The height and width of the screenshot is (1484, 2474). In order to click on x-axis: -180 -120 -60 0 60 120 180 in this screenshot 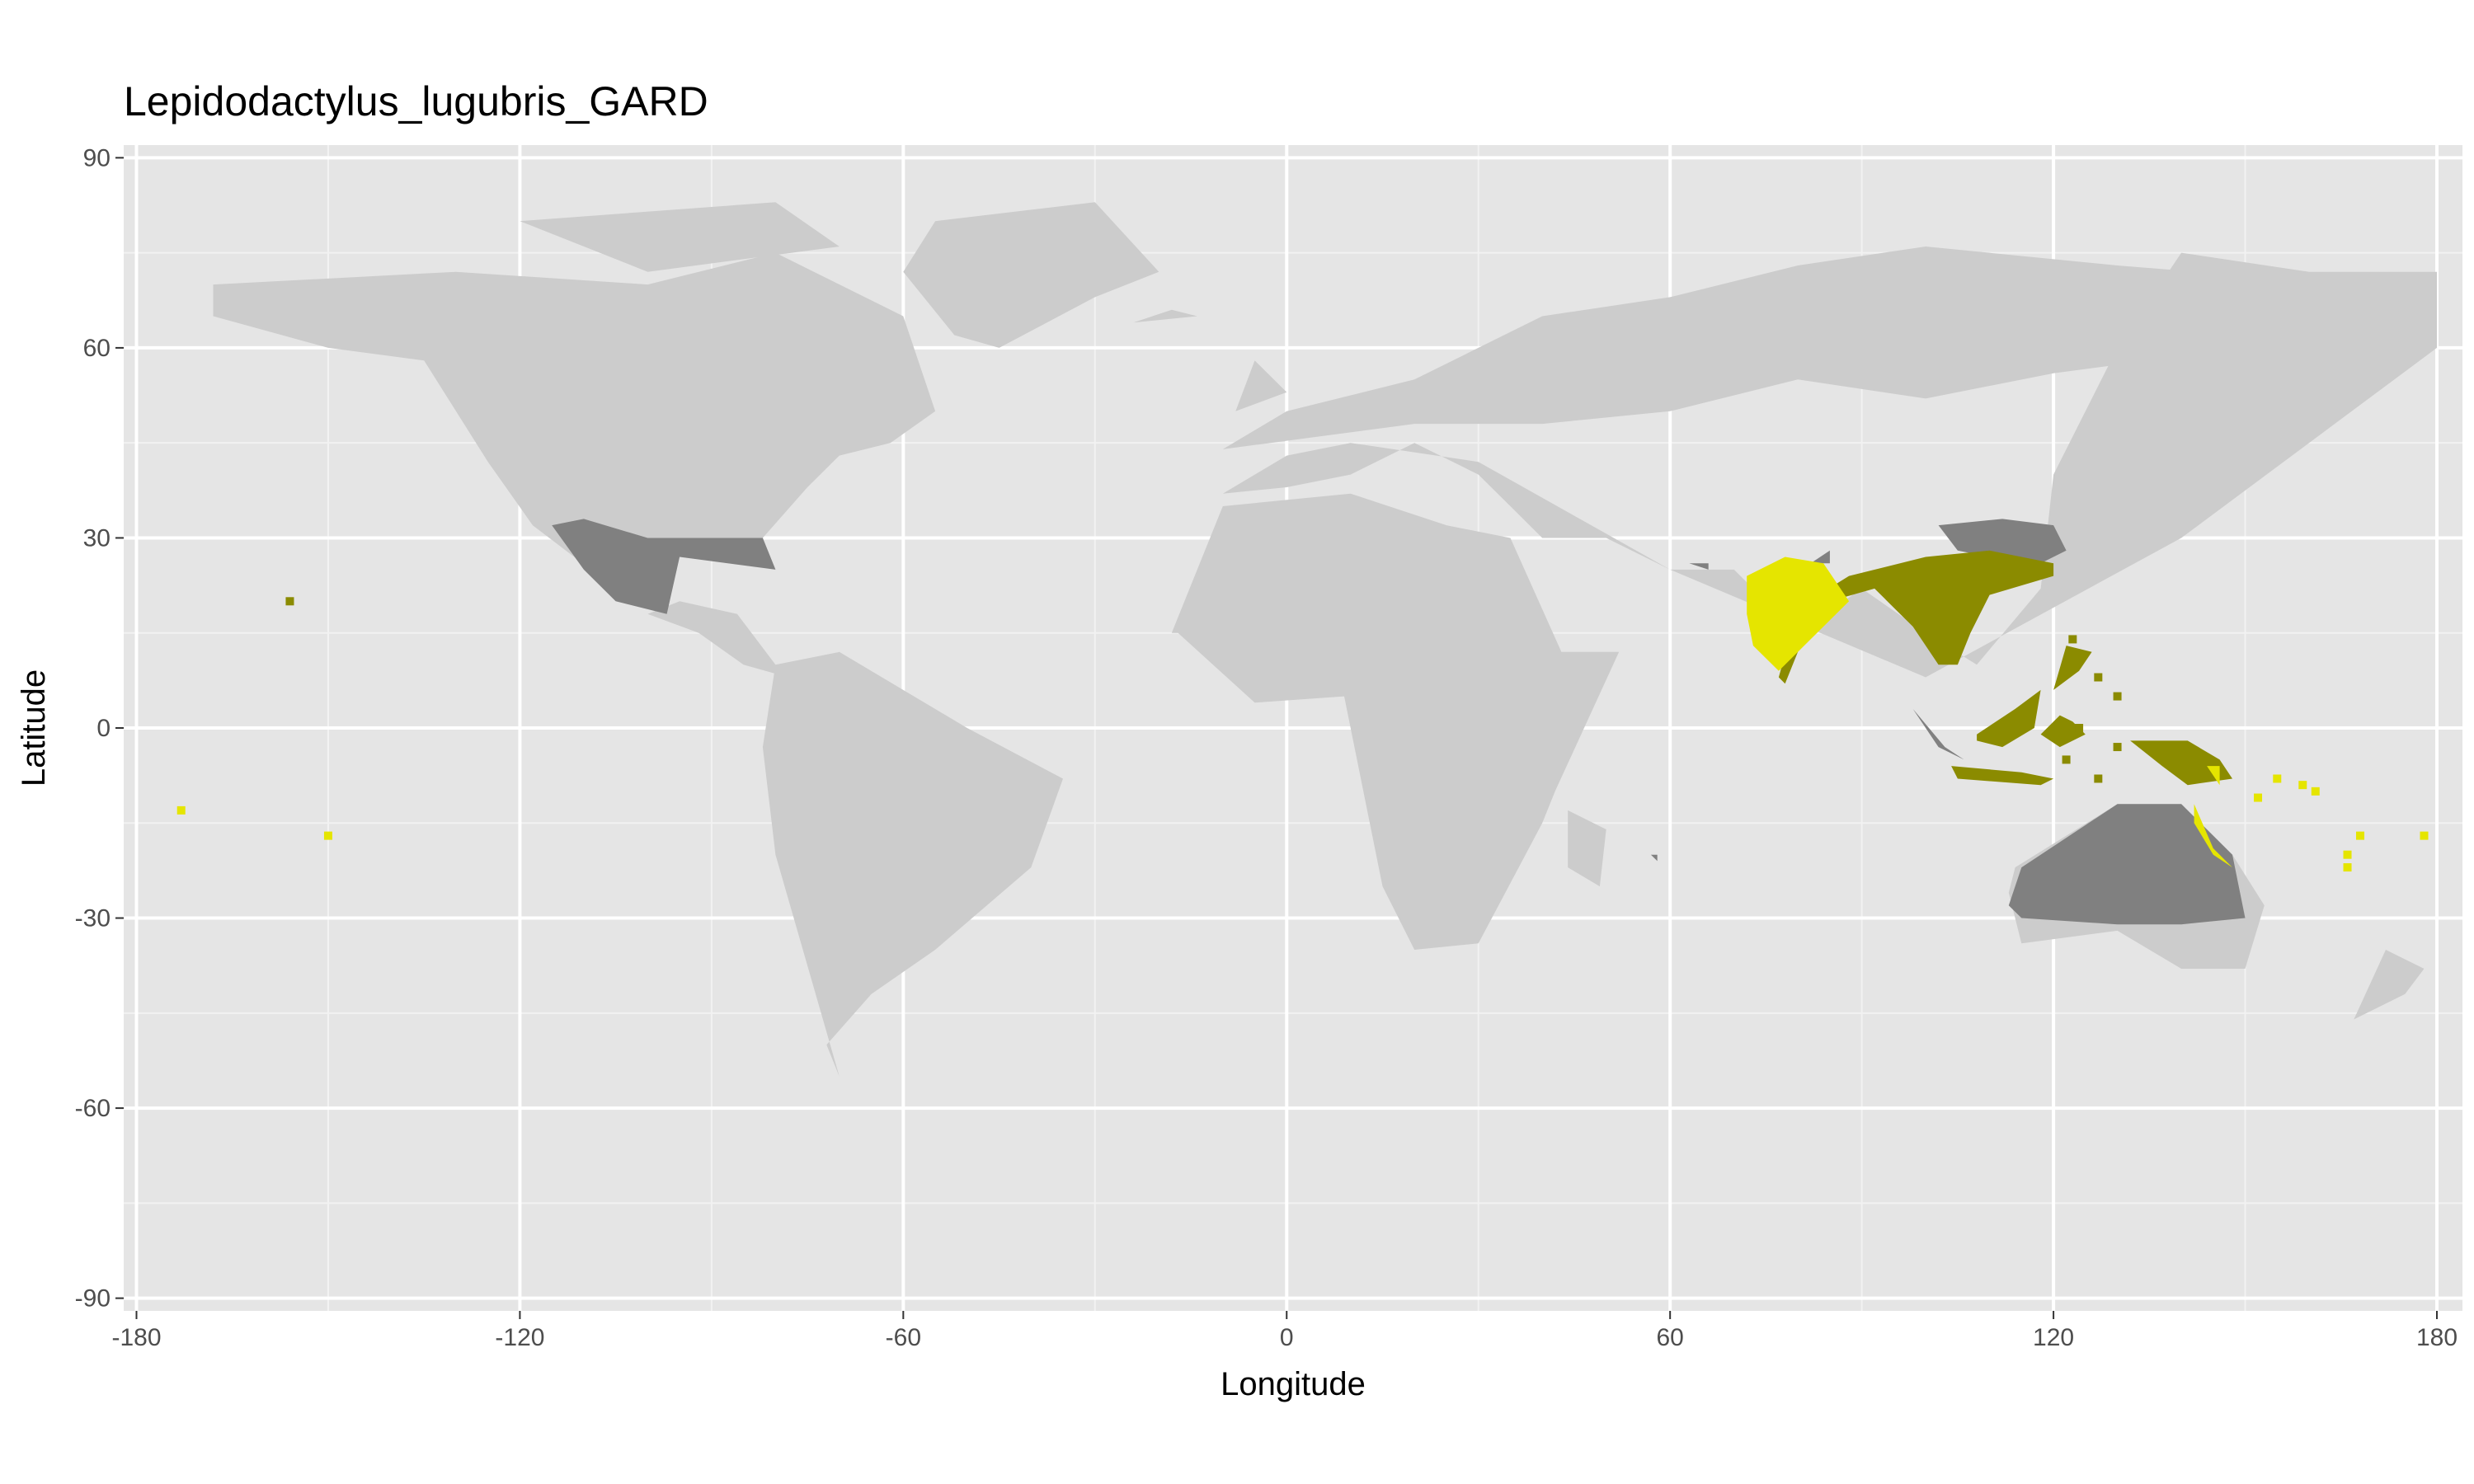, I will do `click(1284, 1331)`.